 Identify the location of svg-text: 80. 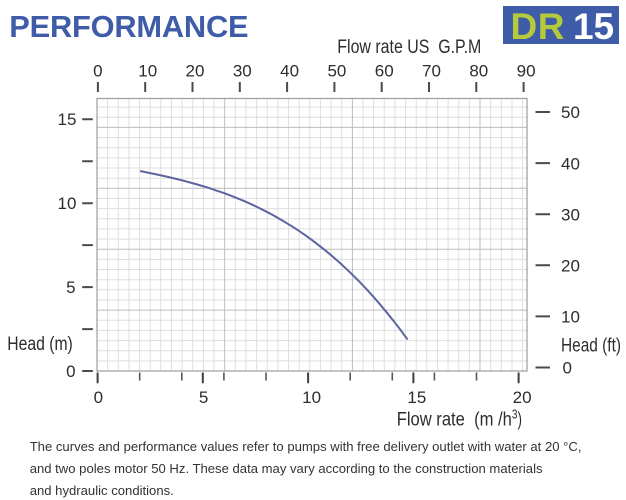
(478, 71).